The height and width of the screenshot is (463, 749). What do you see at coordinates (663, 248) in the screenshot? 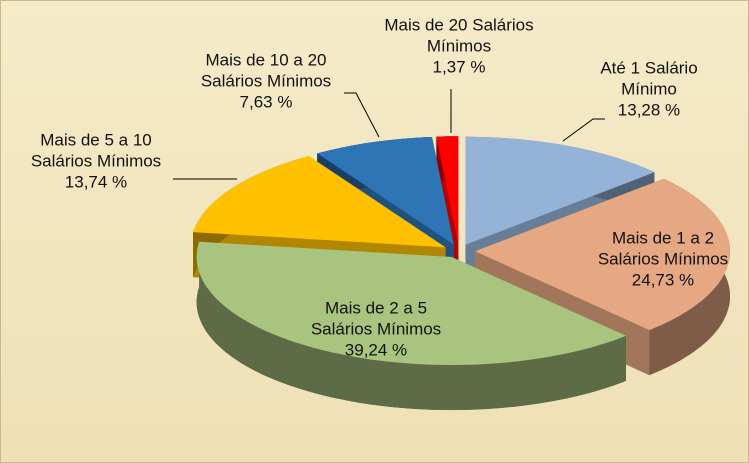
I see `label-category: Mais de 1 a 2 Salários Mínimos` at bounding box center [663, 248].